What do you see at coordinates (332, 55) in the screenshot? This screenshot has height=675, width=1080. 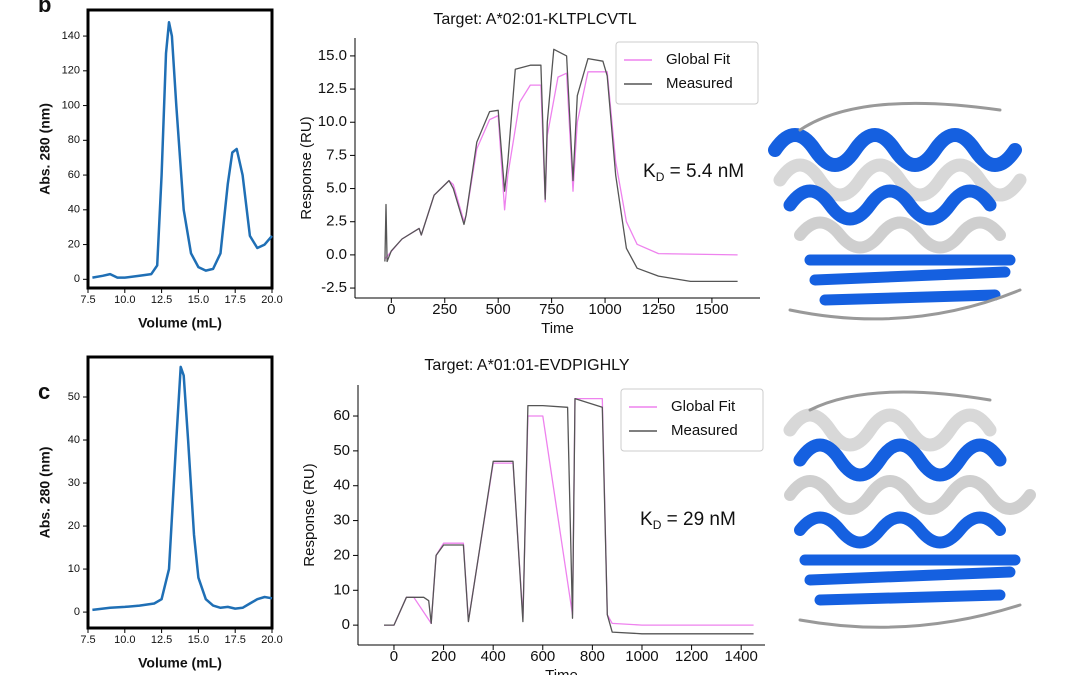 I see `y-tick-label: 15.0` at bounding box center [332, 55].